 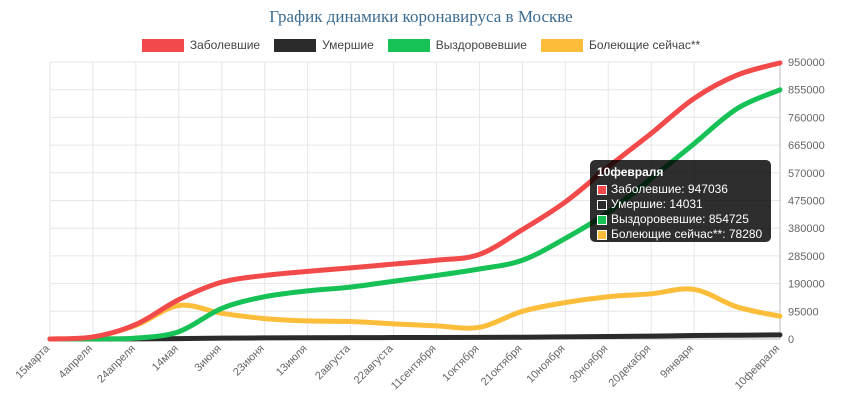 I want to click on legend-item-deaths: Умершие, so click(x=324, y=45).